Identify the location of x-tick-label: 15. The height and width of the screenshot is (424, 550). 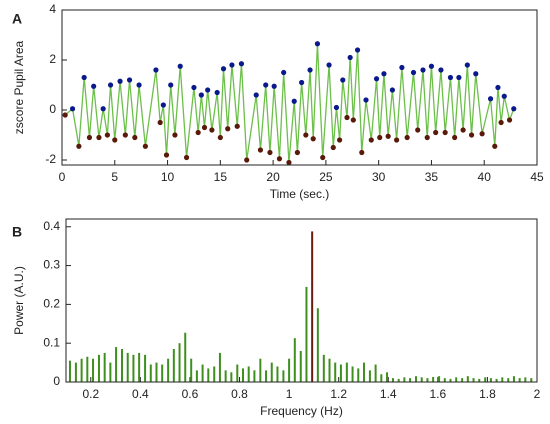
(221, 177).